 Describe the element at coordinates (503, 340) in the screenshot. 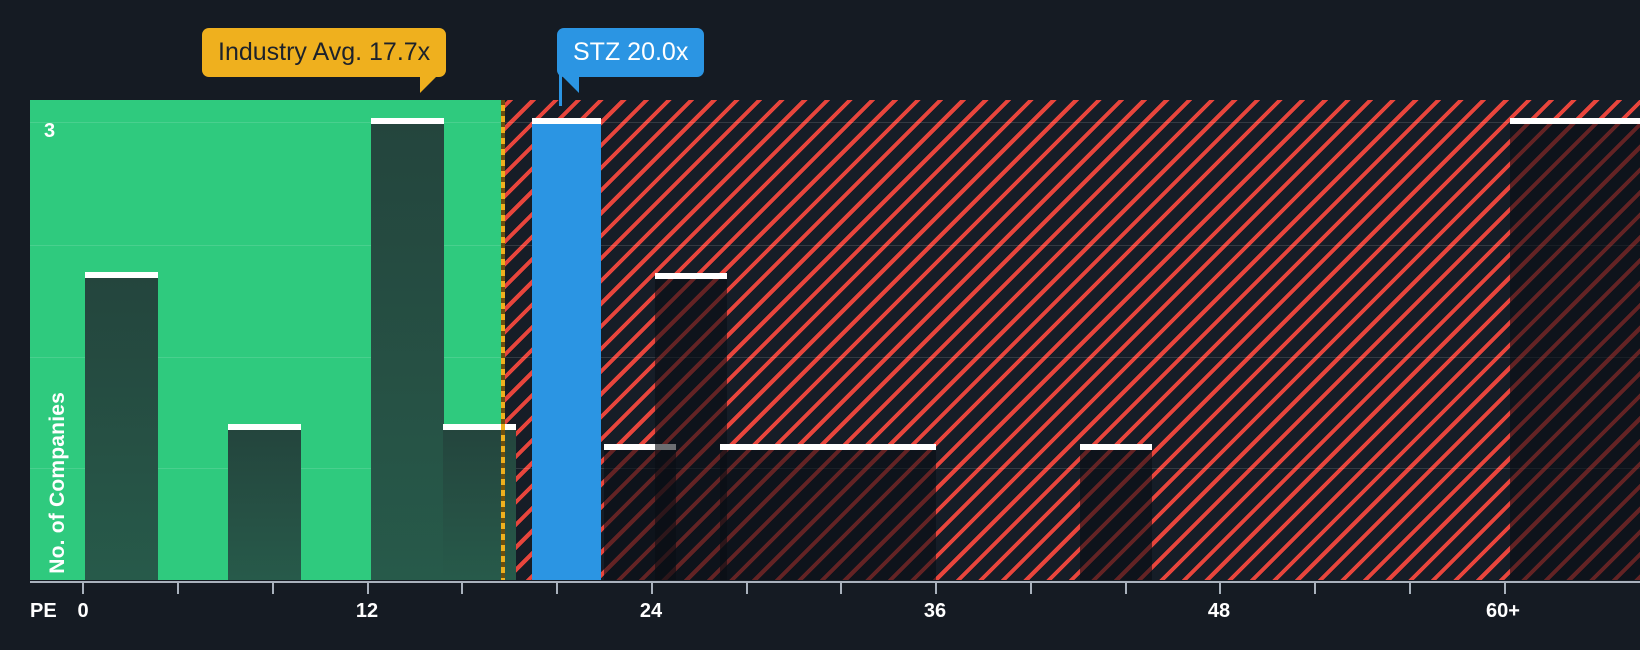

I see `industry-average-line` at that location.